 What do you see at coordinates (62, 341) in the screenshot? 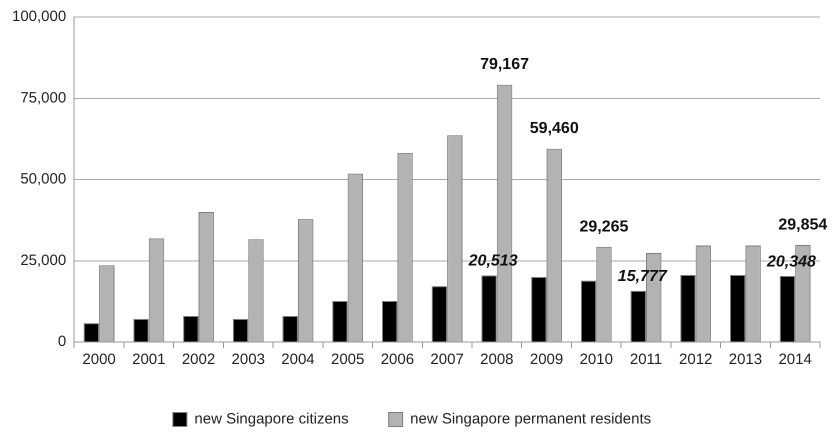
I see `y-tick-label: 0` at bounding box center [62, 341].